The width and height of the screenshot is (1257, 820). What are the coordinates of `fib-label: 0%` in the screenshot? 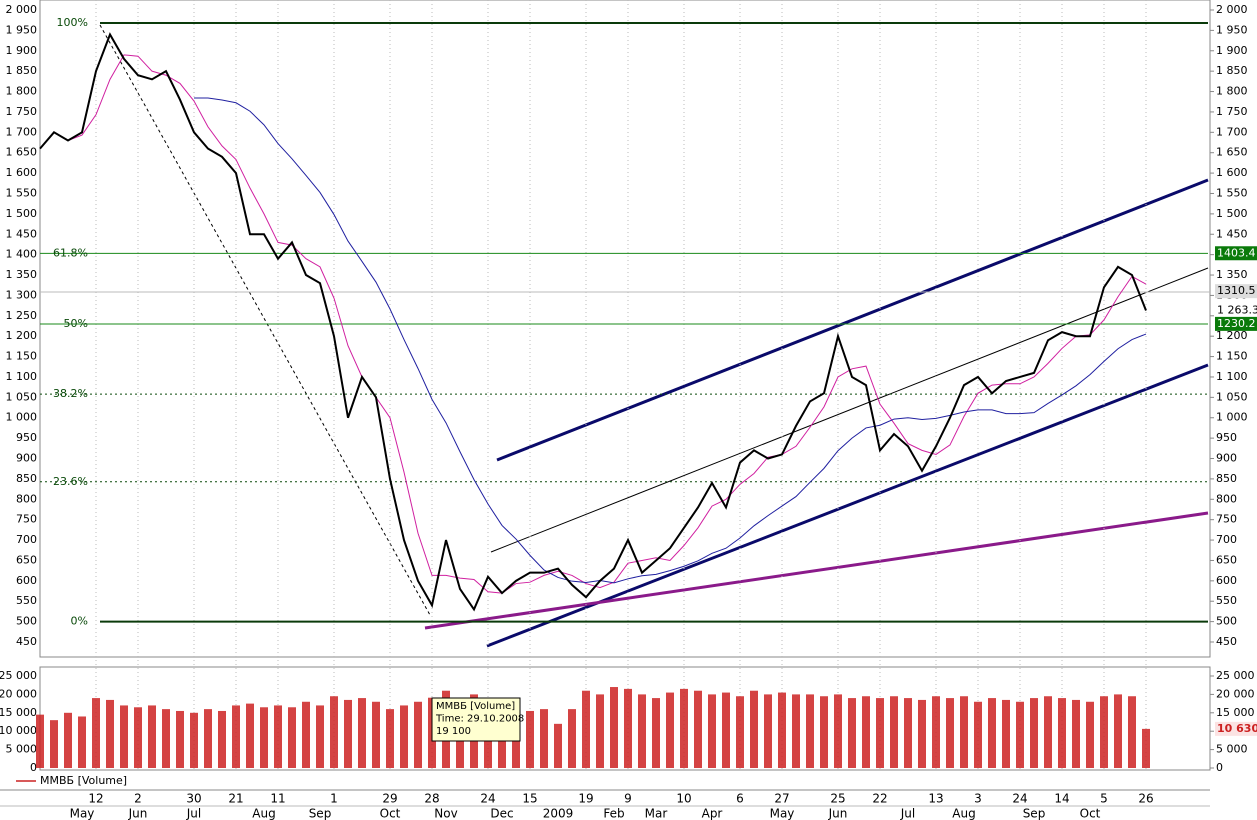 It's located at (79, 621).